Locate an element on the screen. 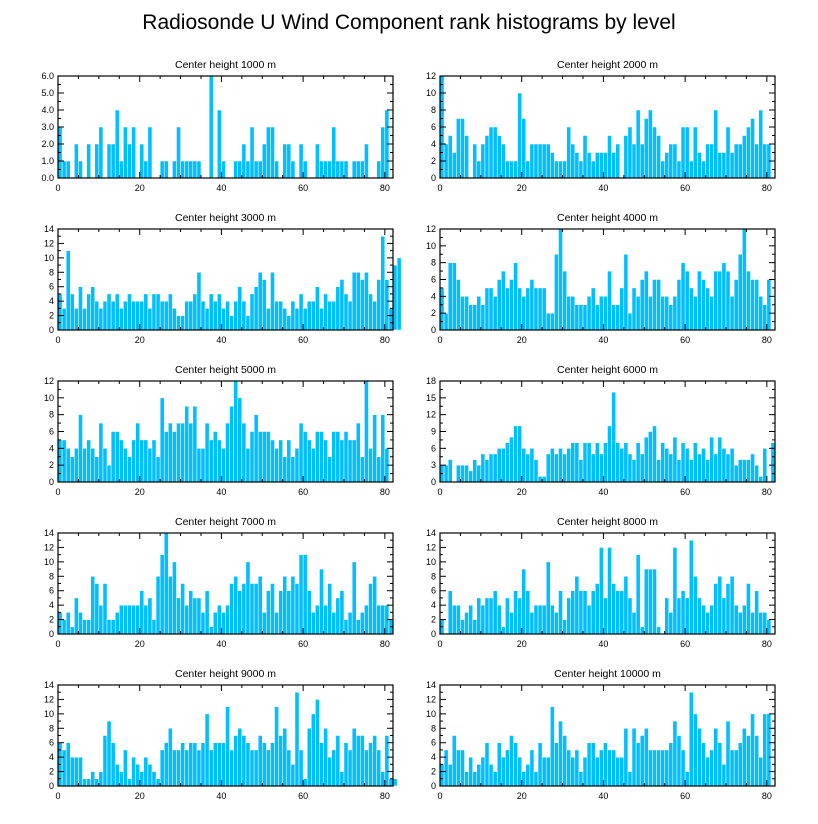  y-tick-label: 0.0 is located at coordinates (47, 178).